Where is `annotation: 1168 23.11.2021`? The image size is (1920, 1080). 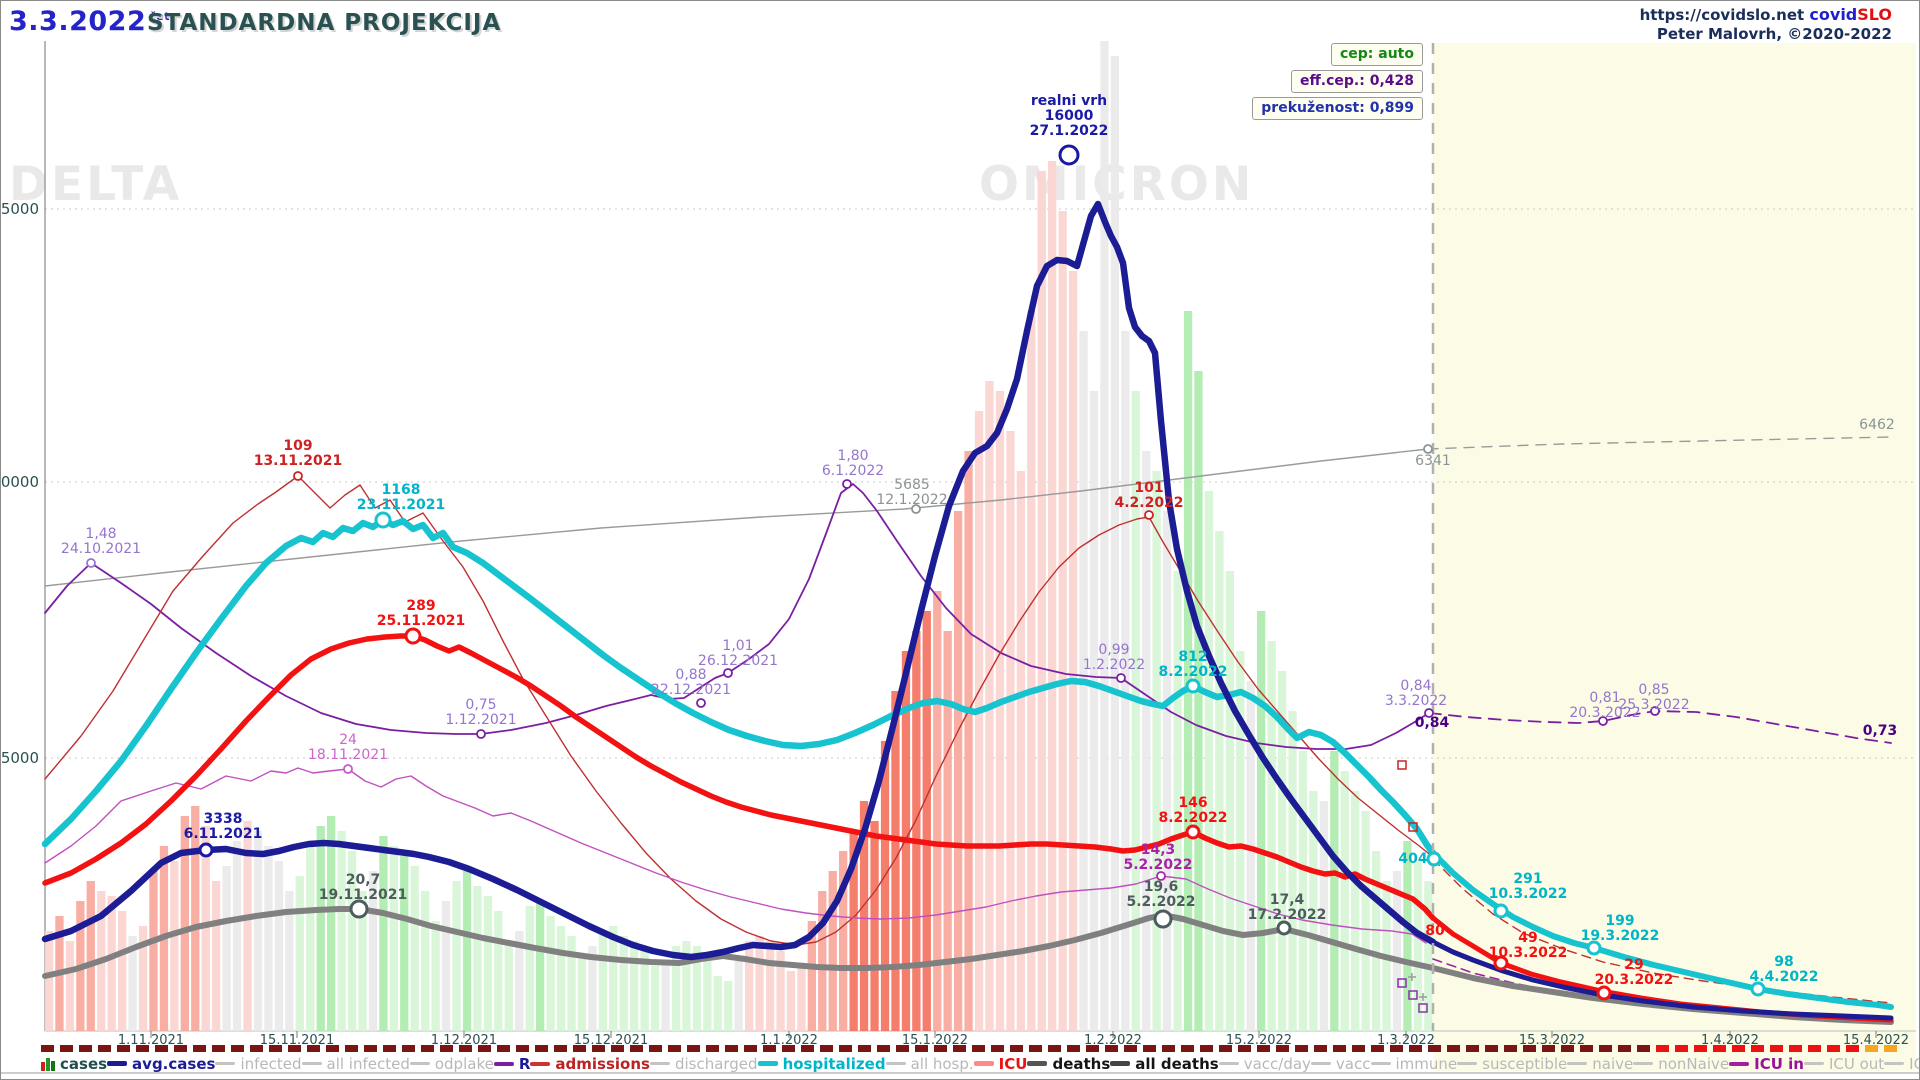
annotation: 1168 23.11.2021 is located at coordinates (401, 497).